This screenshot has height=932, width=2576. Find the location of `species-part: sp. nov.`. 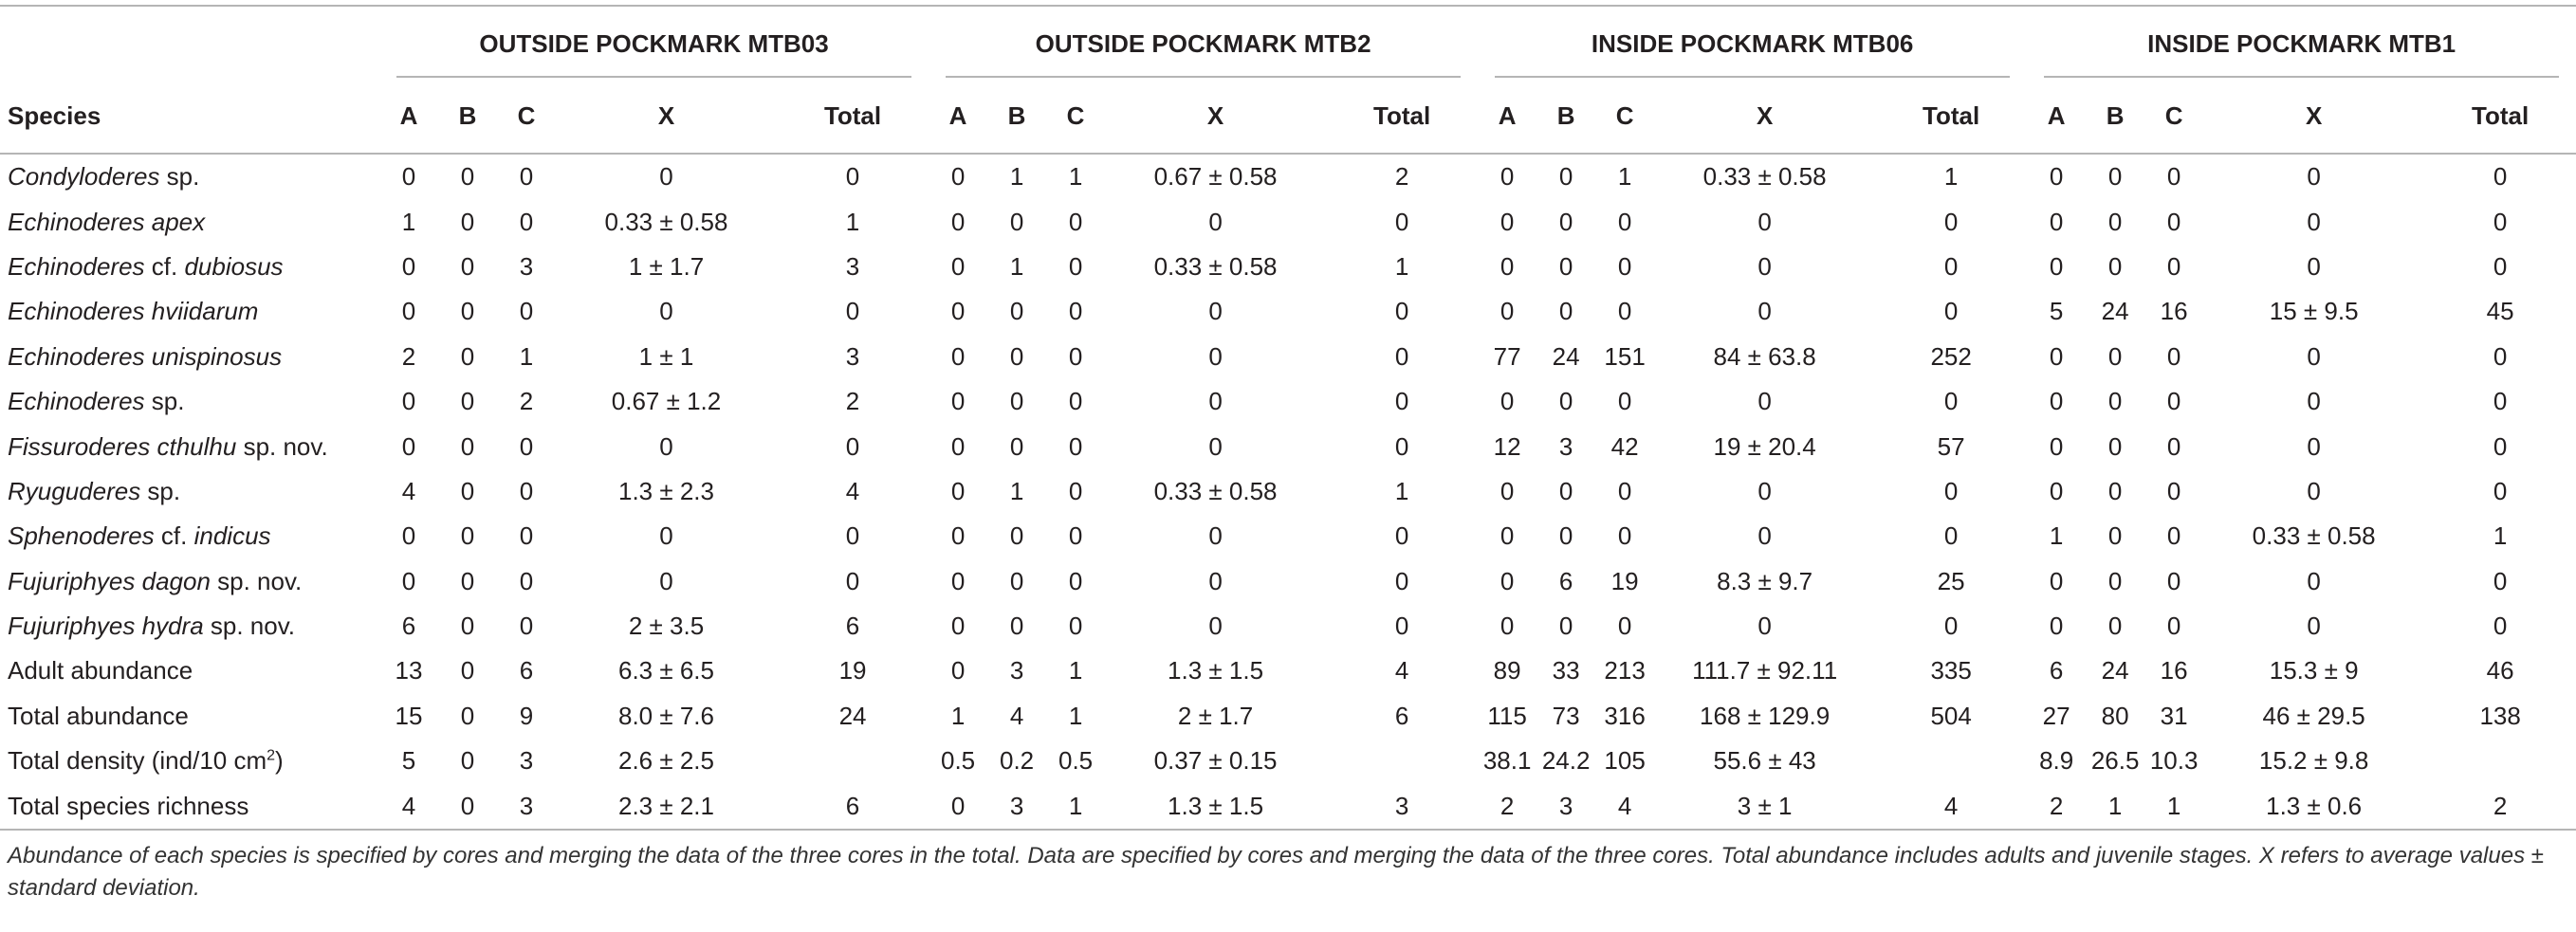

species-part: sp. nov. is located at coordinates (282, 446).